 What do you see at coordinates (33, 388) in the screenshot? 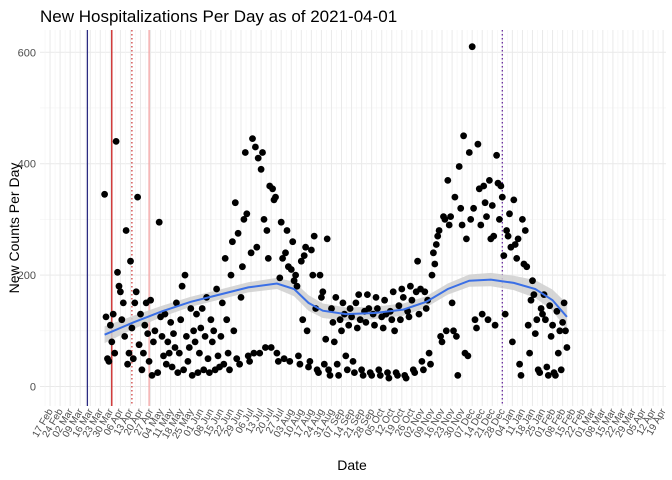
I see `y-tick-label: 0` at bounding box center [33, 388].